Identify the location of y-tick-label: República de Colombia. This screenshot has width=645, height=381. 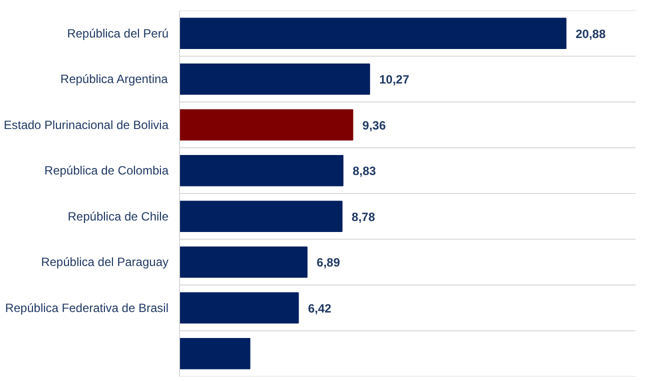
(106, 171).